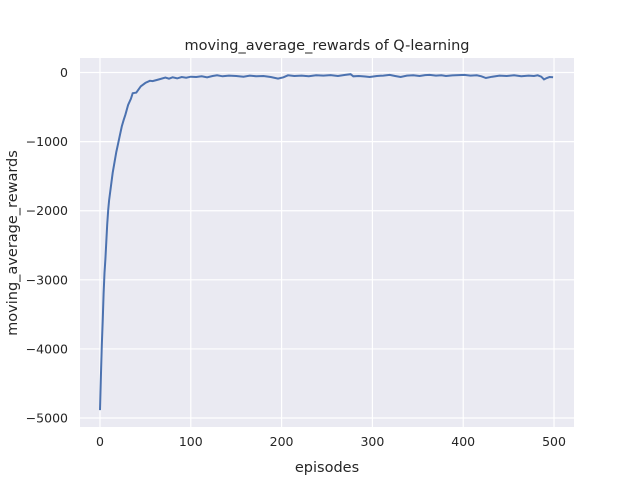 The image size is (640, 484). What do you see at coordinates (326, 46) in the screenshot?
I see `chart-title: moving_average_rewards of Q-learning` at bounding box center [326, 46].